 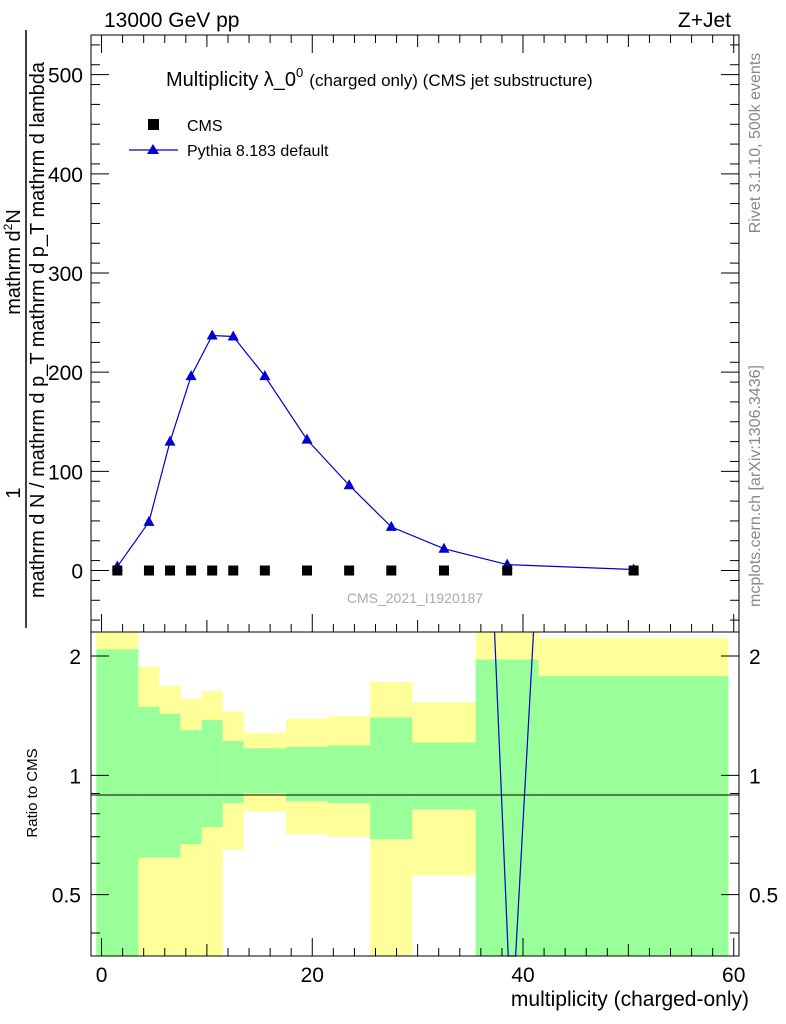 What do you see at coordinates (450, 80) in the screenshot?
I see `plot-title-suffix: (charged only) (CMS jet substructure)` at bounding box center [450, 80].